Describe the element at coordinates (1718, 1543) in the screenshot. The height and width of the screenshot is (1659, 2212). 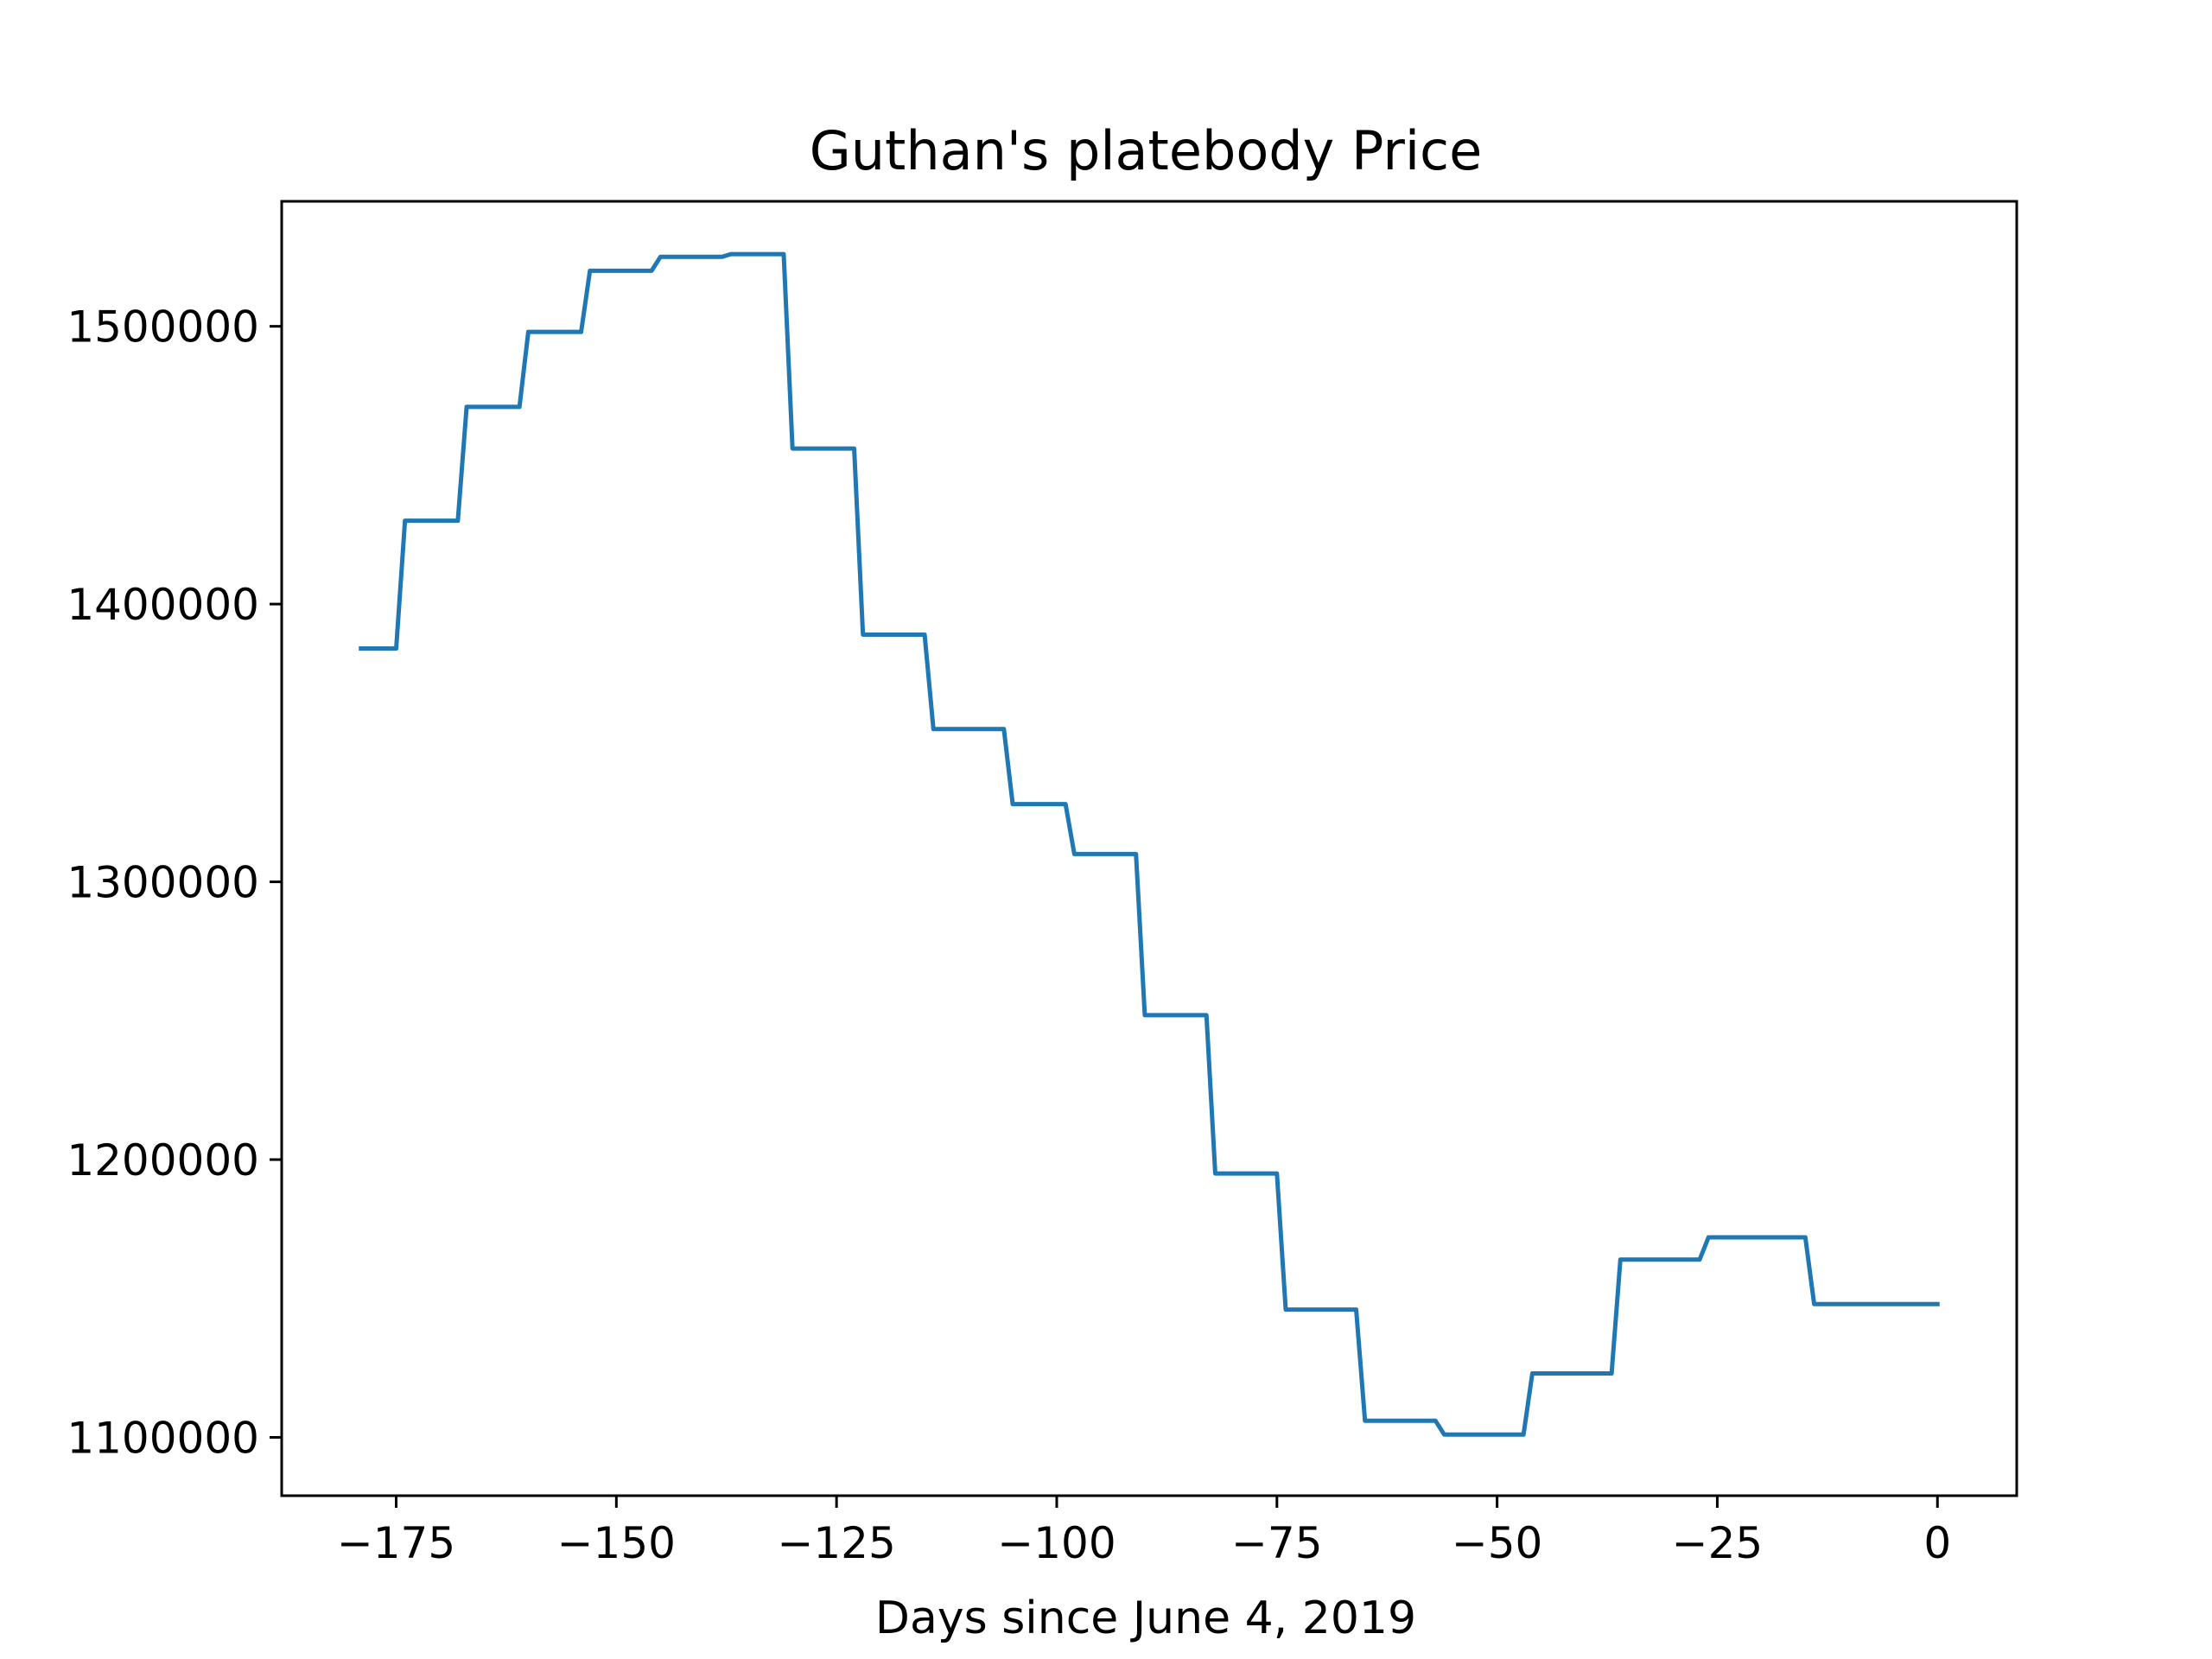
I see `x-tick-label: −25` at that location.